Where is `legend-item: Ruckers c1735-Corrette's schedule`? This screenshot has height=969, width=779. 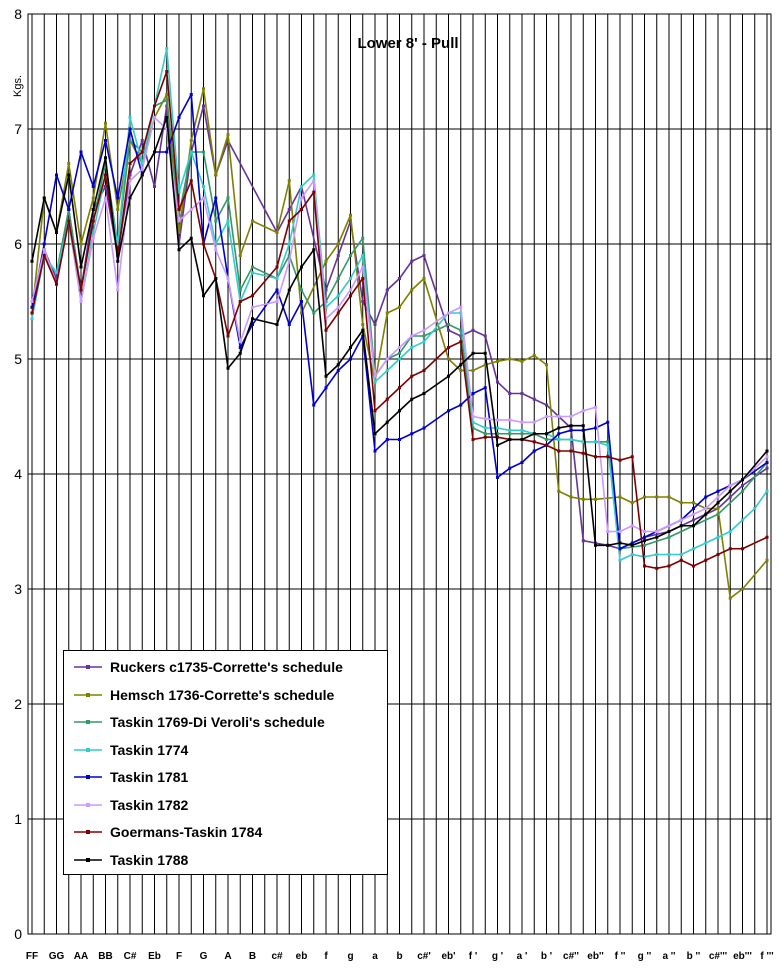 legend-item: Ruckers c1735-Corrette's schedule is located at coordinates (224, 667).